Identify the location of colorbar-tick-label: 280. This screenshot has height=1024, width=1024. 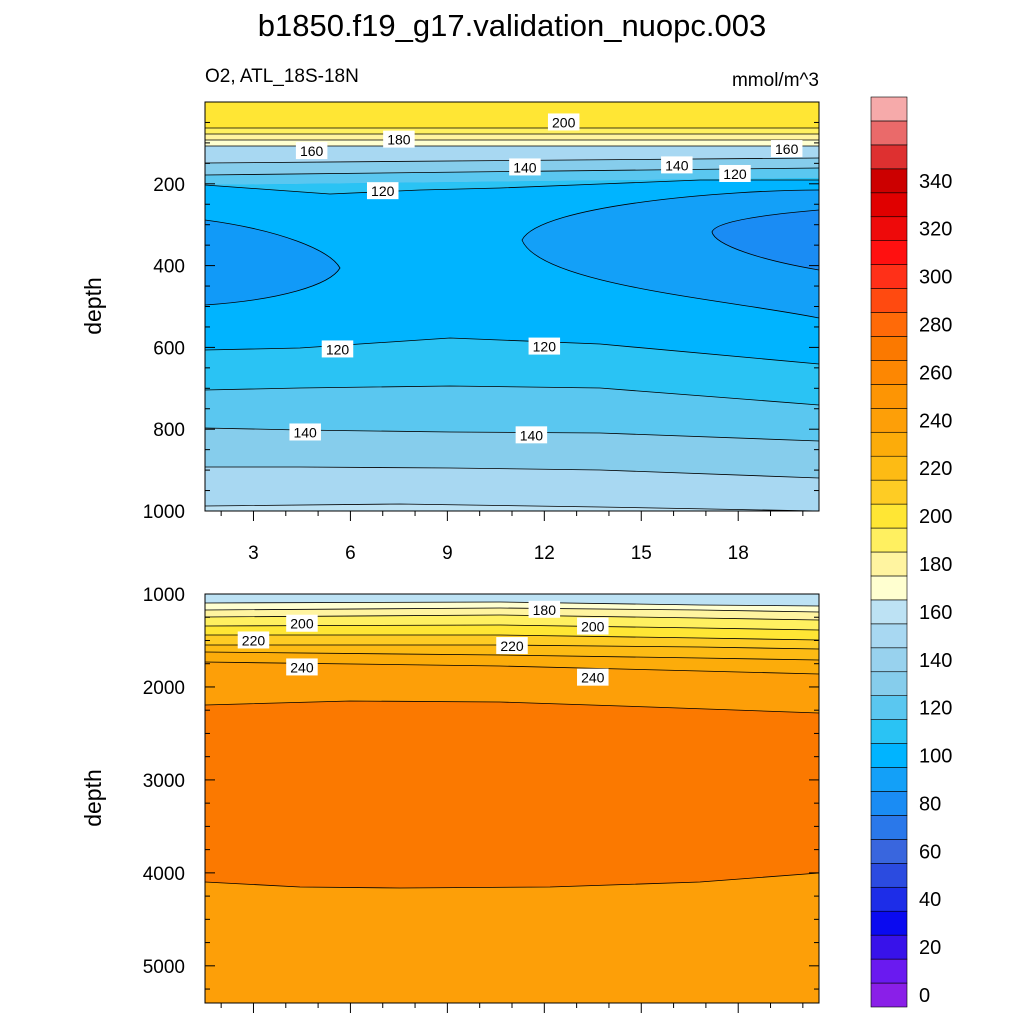
(935, 326).